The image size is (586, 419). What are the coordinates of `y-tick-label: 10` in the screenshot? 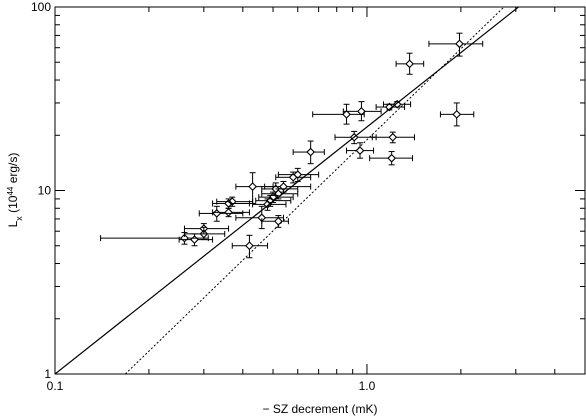 It's located at (45, 191).